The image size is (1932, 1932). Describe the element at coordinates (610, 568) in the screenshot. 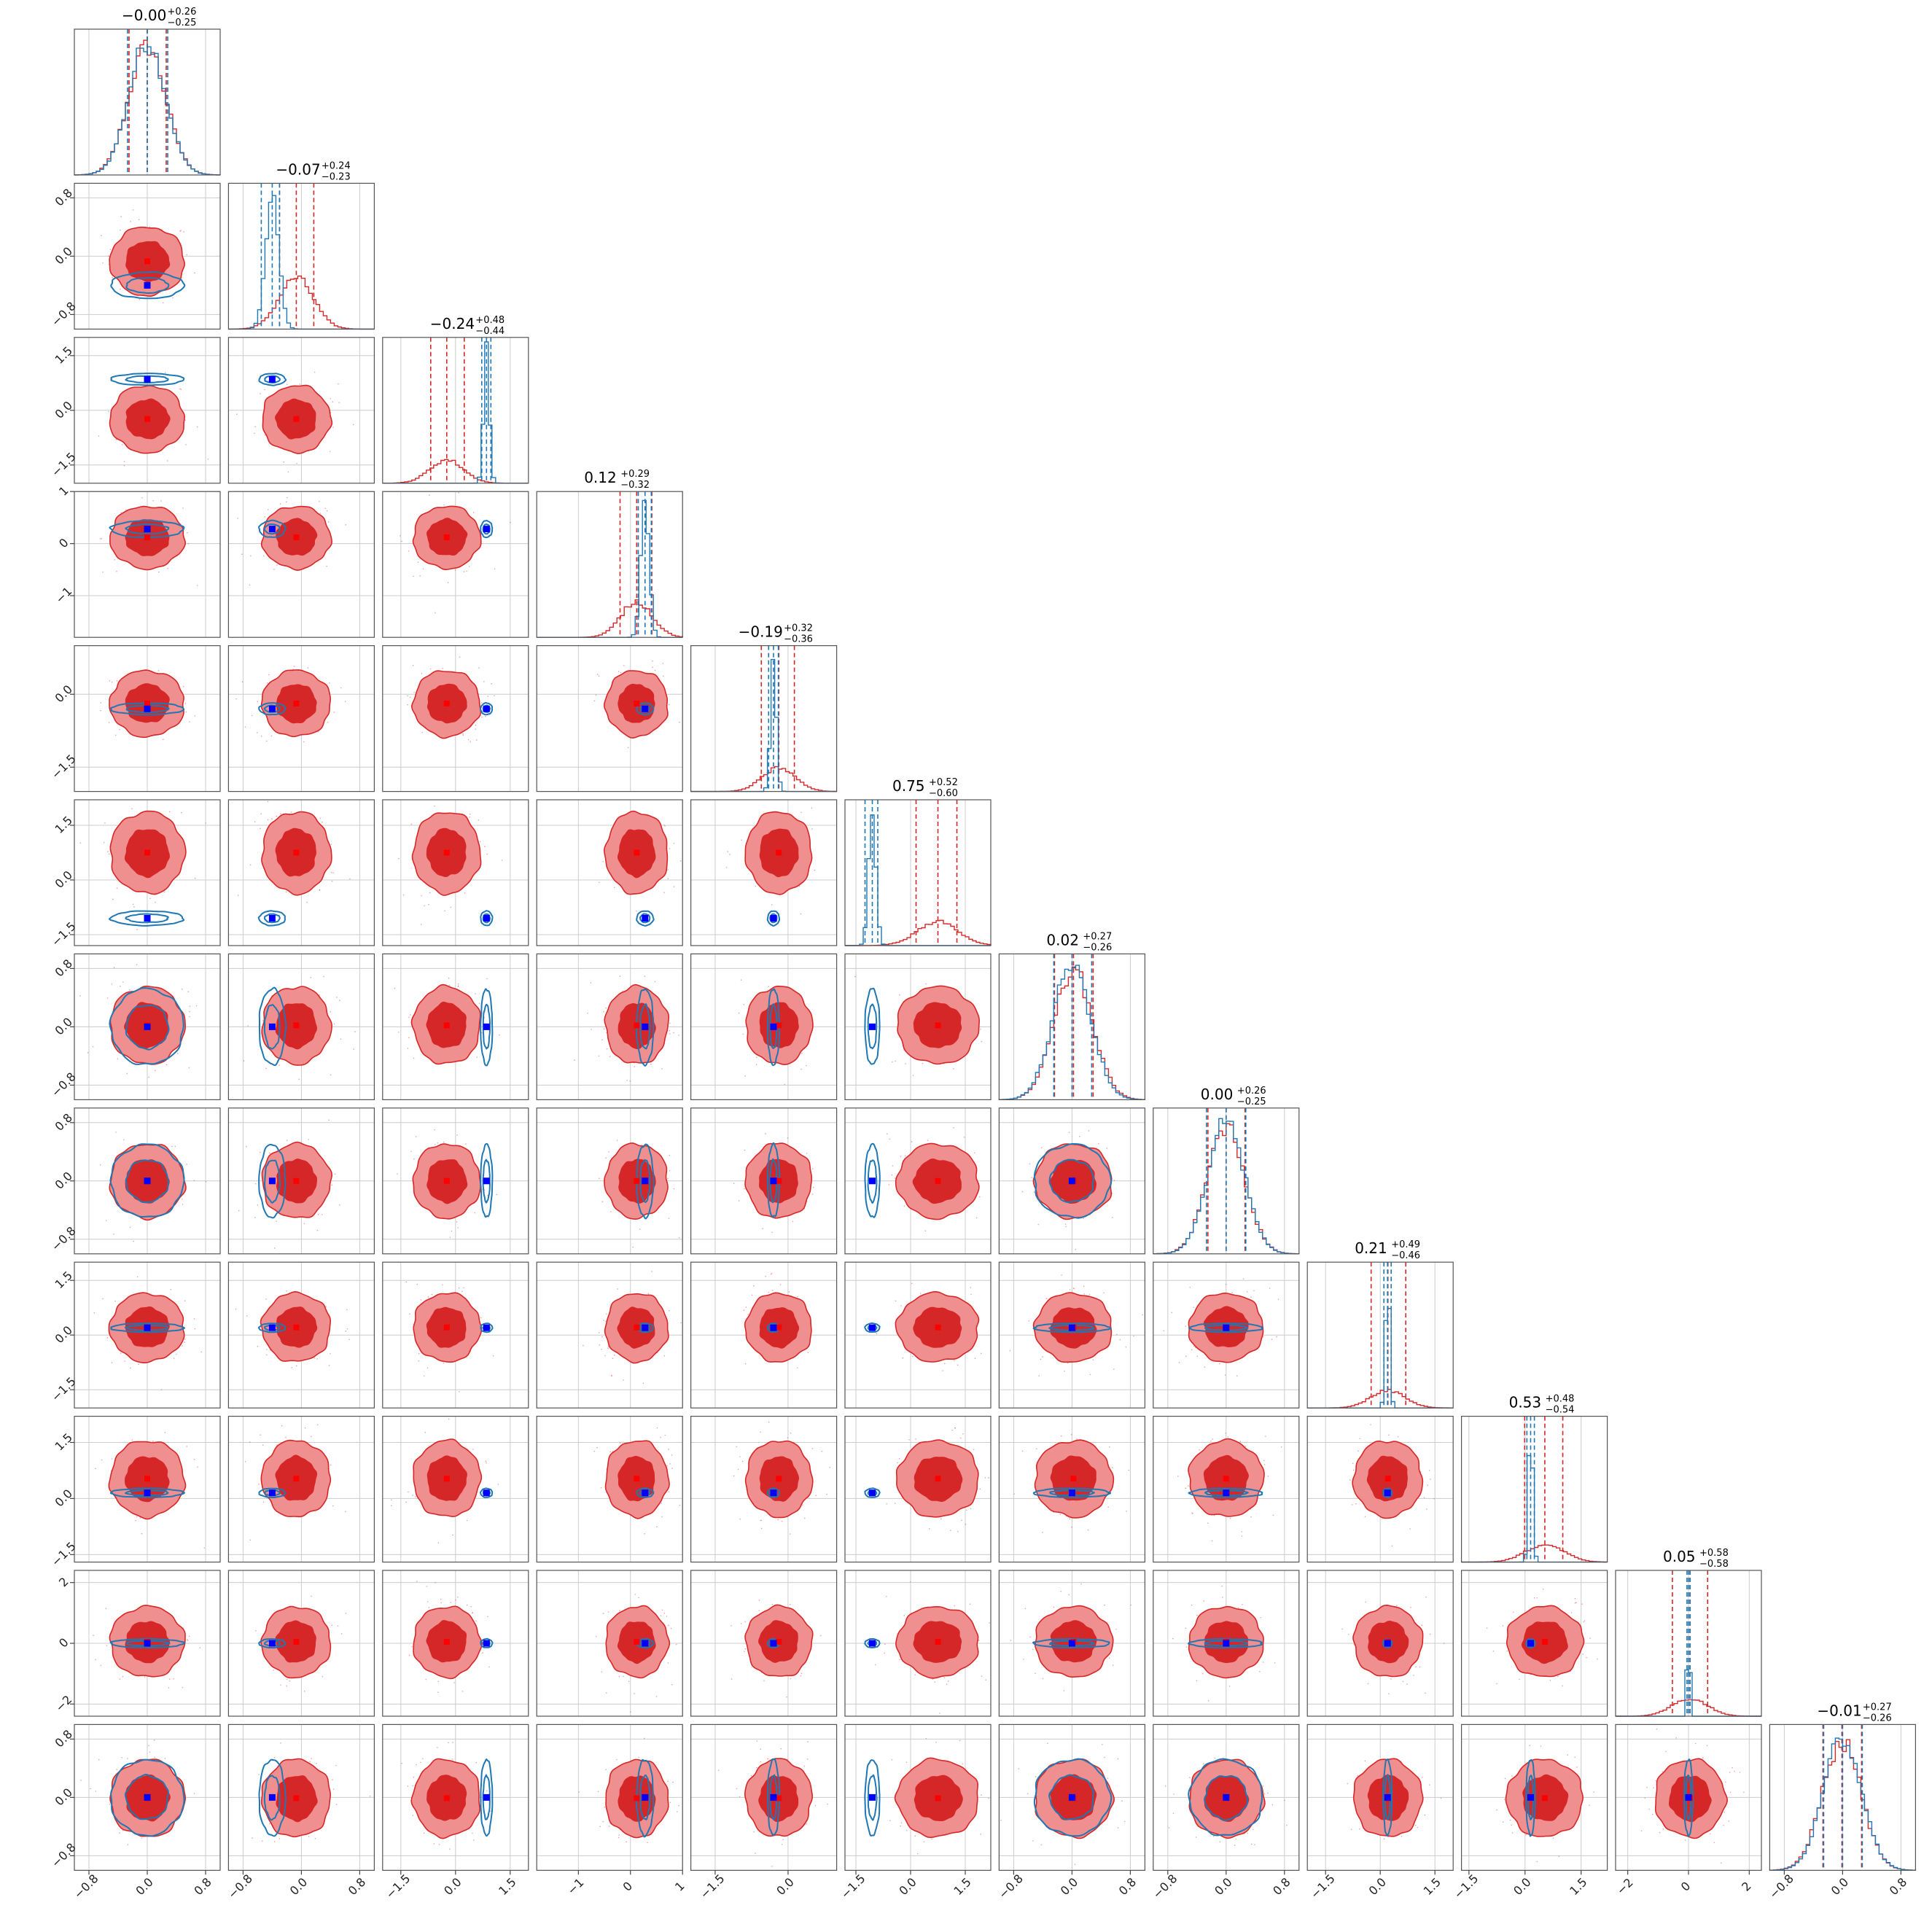

I see `blue-histogram` at that location.